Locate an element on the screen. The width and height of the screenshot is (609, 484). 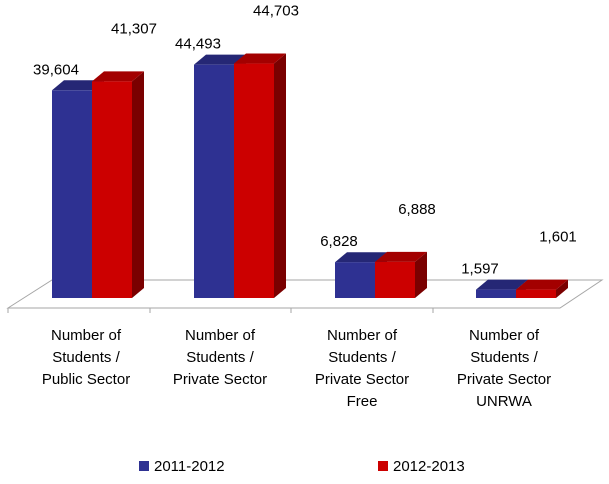
legend-item-2012-2013: 2012-2013 is located at coordinates (421, 466).